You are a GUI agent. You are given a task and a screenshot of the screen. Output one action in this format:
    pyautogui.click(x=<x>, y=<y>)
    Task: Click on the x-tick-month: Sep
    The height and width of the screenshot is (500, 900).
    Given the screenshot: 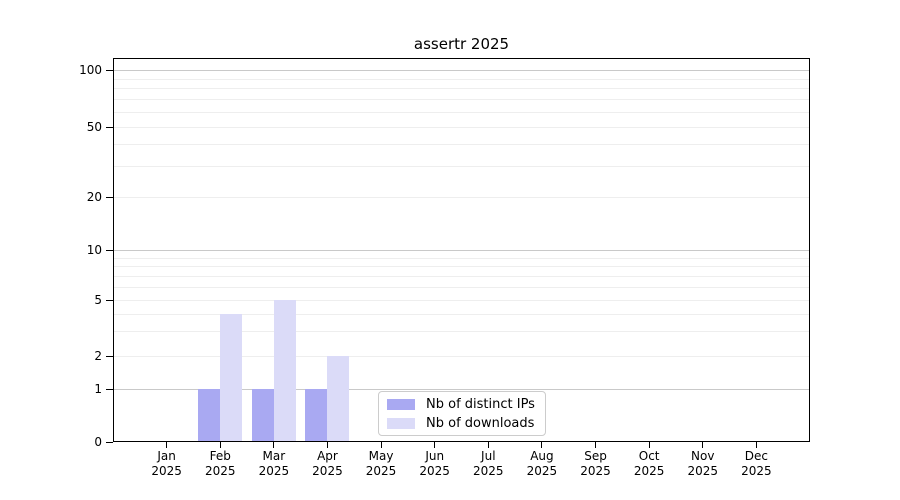 What is the action you would take?
    pyautogui.click(x=595, y=456)
    